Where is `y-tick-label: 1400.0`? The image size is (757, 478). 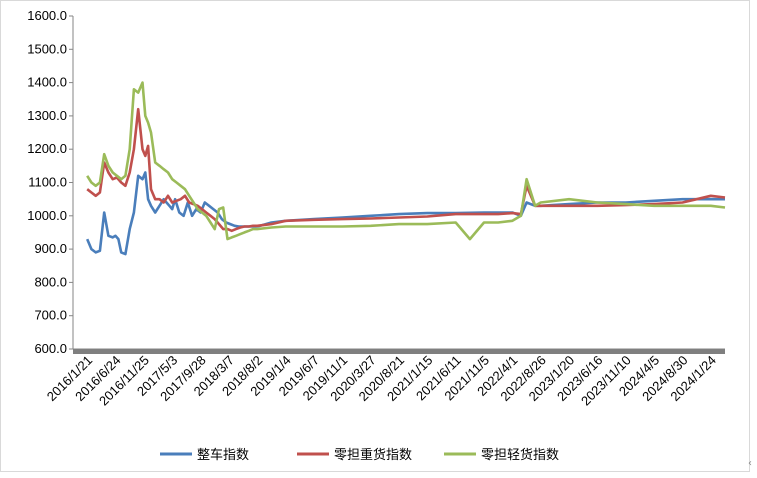 y-tick-label: 1400.0 is located at coordinates (47, 82).